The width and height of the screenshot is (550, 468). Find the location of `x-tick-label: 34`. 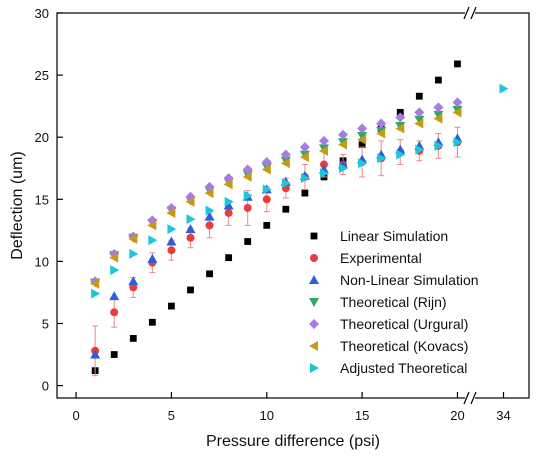

x-tick-label: 34 is located at coordinates (503, 415).